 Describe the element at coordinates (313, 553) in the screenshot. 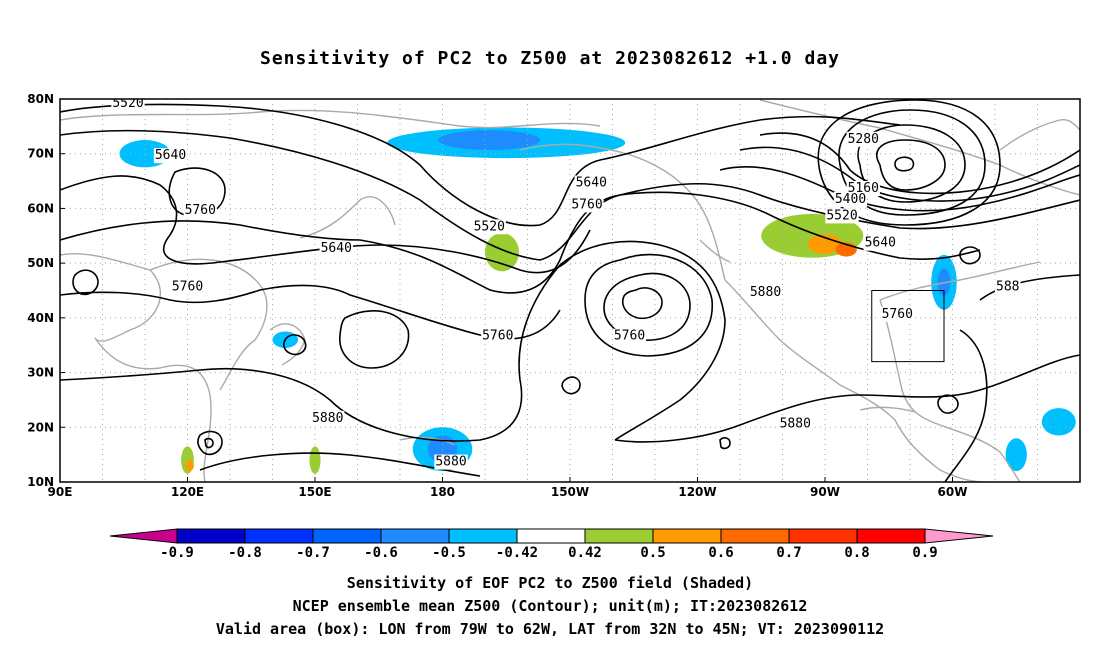

I see `colorbar-label: -0.7` at that location.